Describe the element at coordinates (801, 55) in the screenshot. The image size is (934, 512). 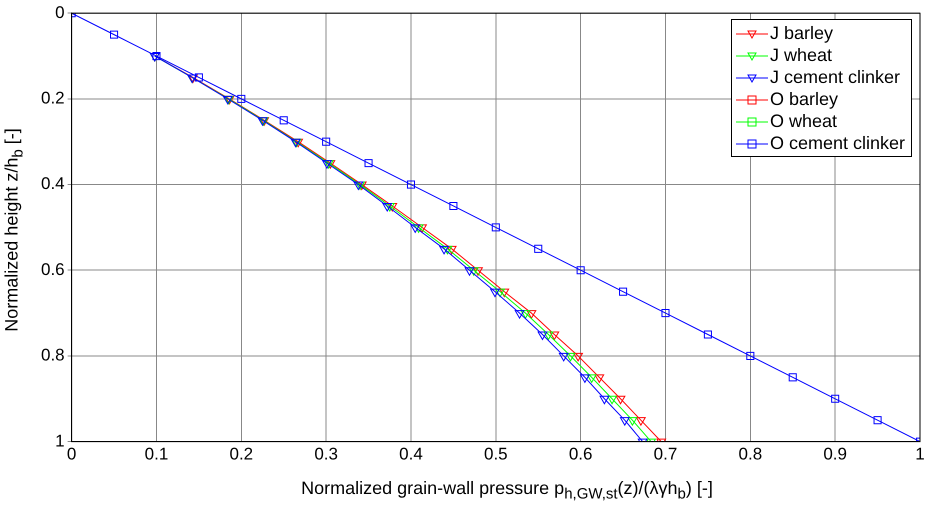
I see `legend-label: J wheat` at that location.